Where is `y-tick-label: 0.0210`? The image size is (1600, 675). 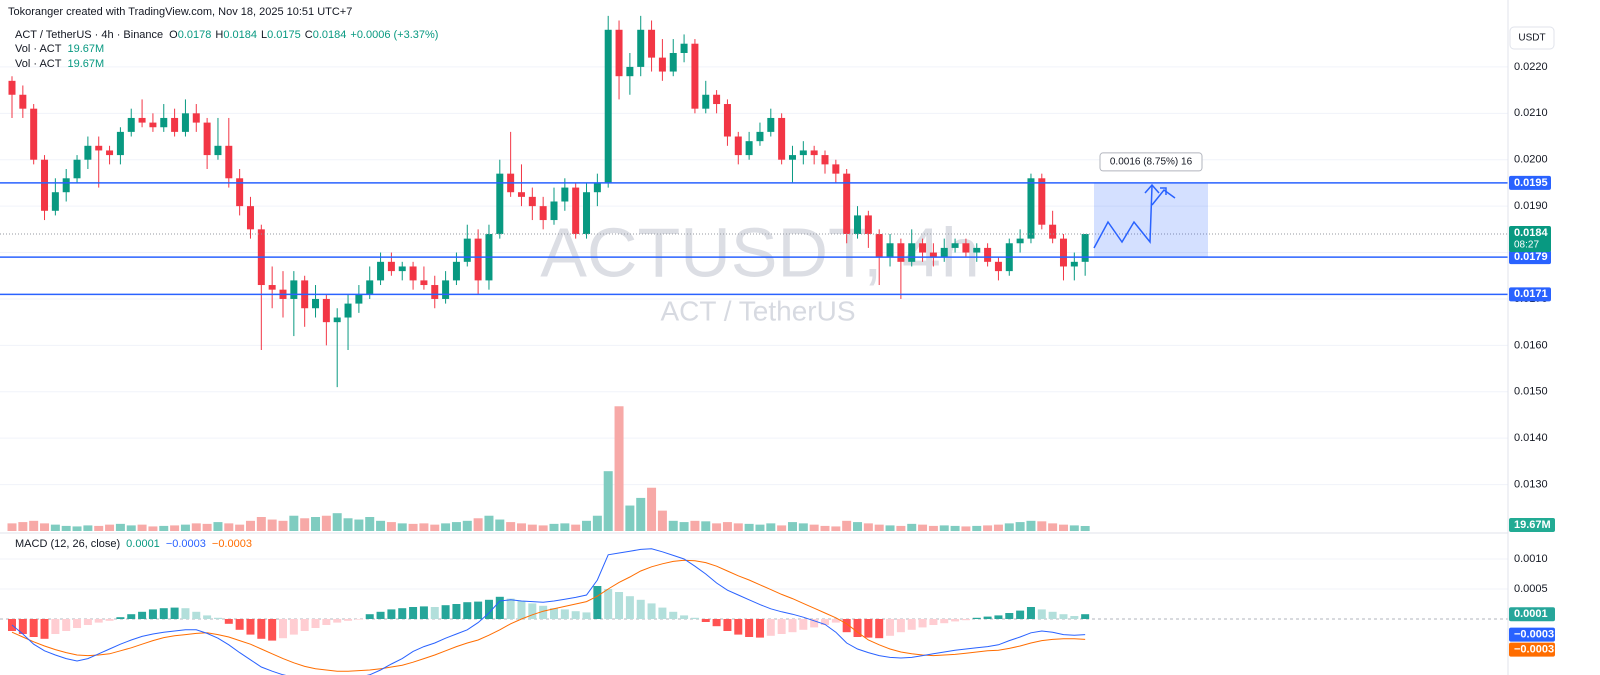
y-tick-label: 0.0210 is located at coordinates (1531, 113).